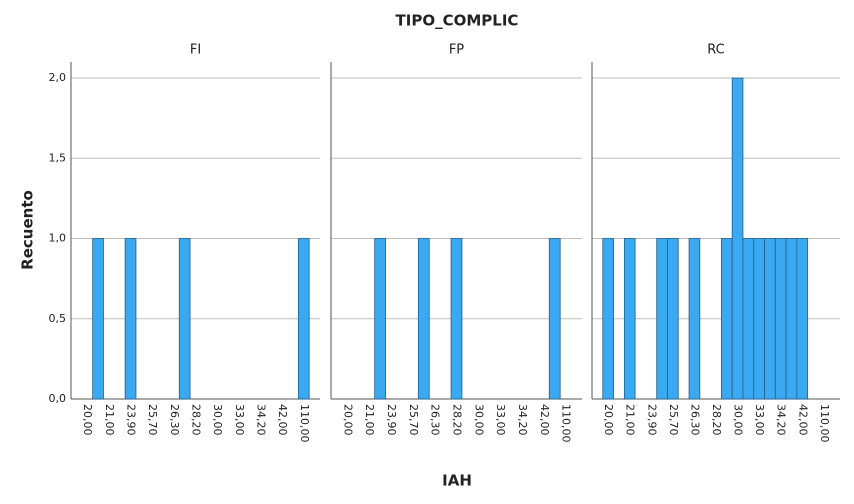 The height and width of the screenshot is (504, 854). I want to click on y-tick-label: 1,0, so click(58, 238).